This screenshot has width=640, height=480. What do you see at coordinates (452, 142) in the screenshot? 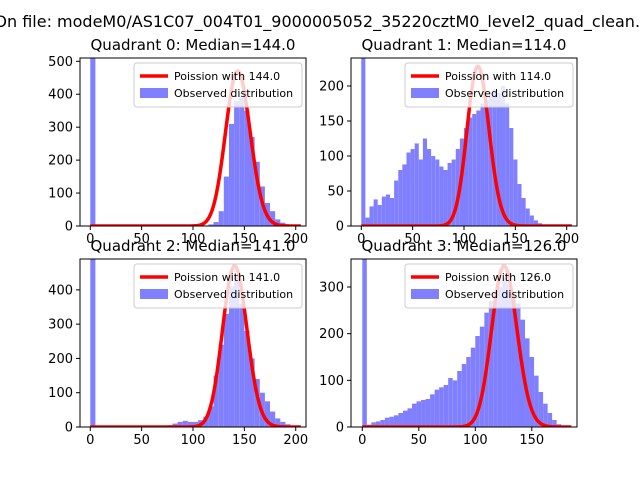
I see `histogram-bars` at bounding box center [452, 142].